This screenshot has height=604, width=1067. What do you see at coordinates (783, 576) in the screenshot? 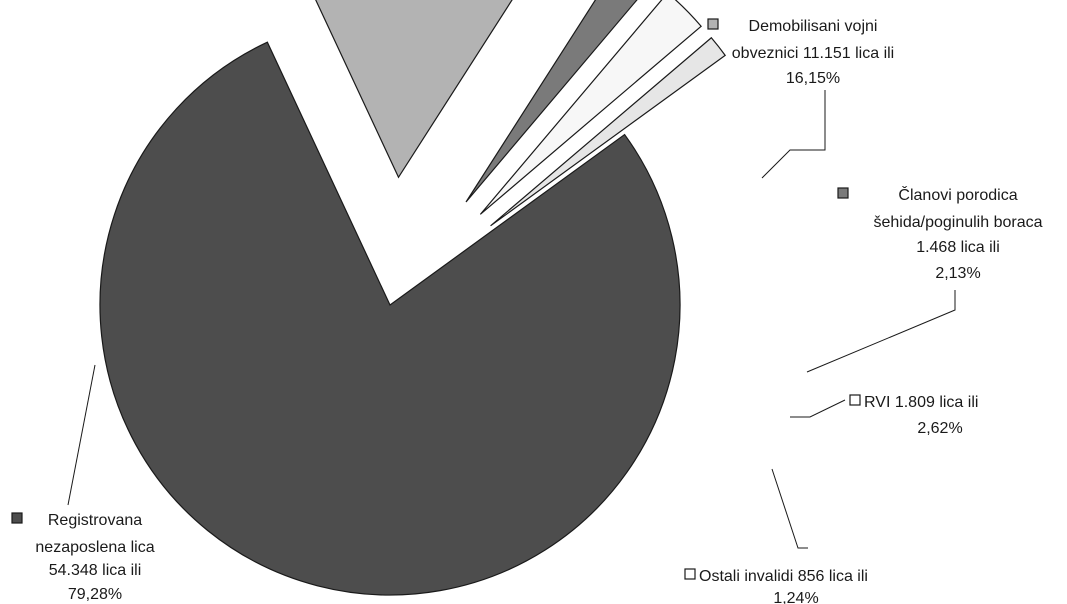
I see `label-ostali-line1: Ostali invalidi 856 lica ili` at bounding box center [783, 576].